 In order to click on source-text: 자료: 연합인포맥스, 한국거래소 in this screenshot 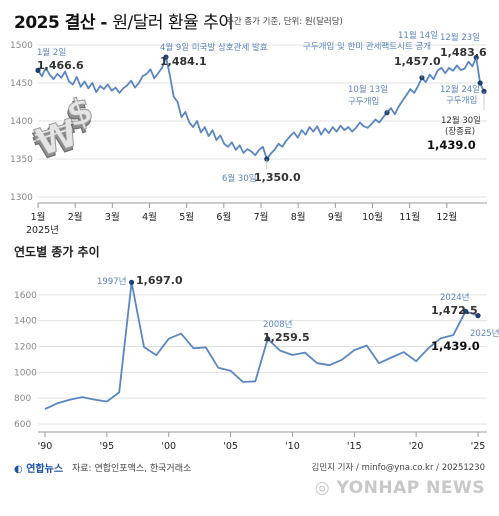, I will do `click(132, 469)`.